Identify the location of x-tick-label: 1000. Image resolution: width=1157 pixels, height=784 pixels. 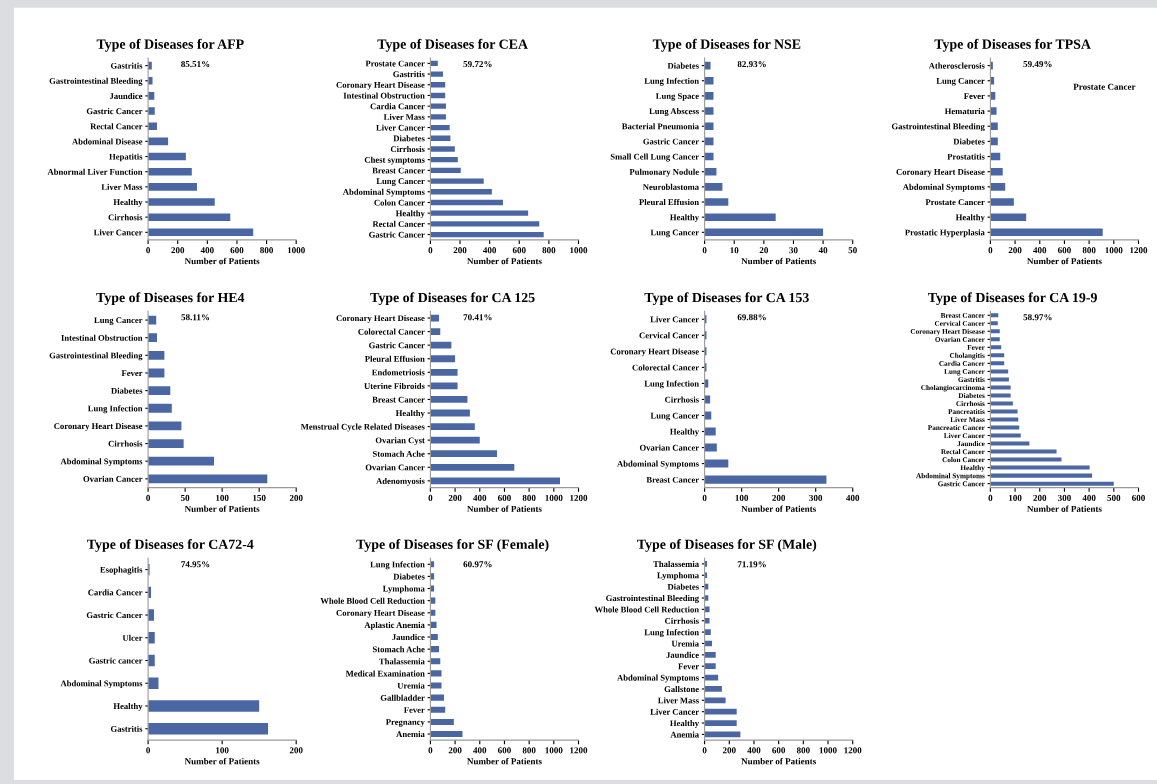
(296, 250).